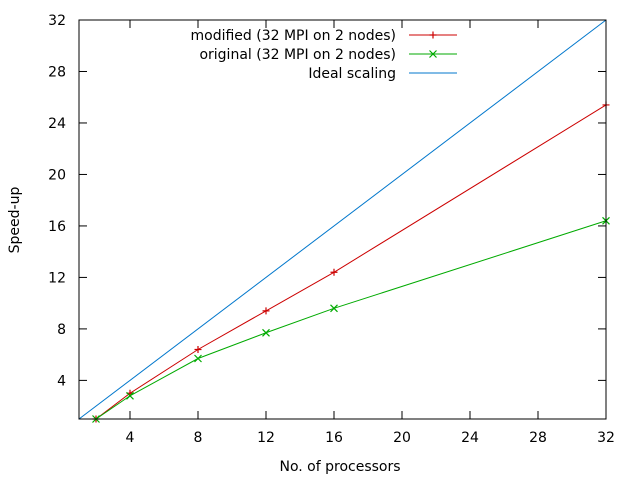 The image size is (640, 480). I want to click on x-tick-label-28: 28, so click(538, 438).